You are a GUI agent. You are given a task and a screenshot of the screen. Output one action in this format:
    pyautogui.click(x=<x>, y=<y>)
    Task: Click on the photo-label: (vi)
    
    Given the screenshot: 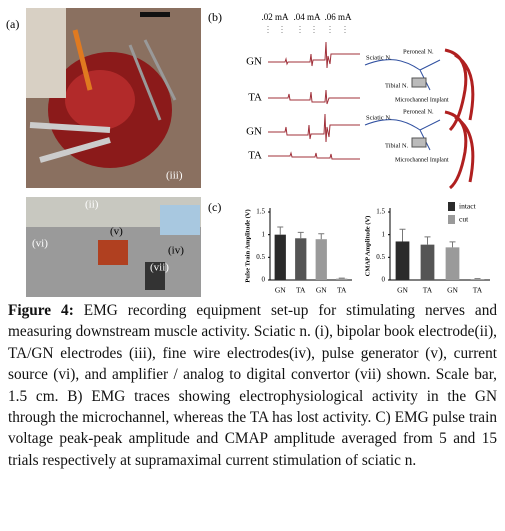 What is the action you would take?
    pyautogui.click(x=40, y=244)
    